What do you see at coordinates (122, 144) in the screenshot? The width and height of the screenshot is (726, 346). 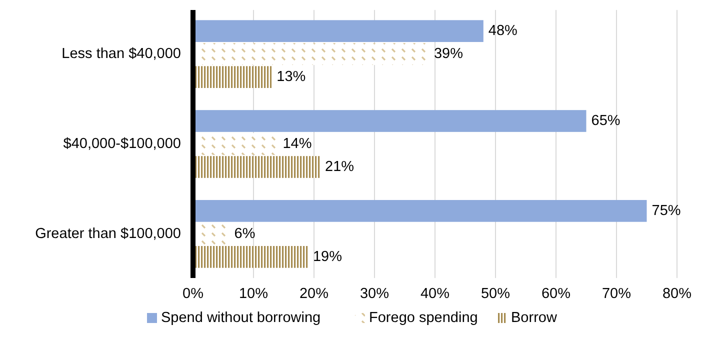 I see `y-tick-label: $40,000-$100,000` at bounding box center [122, 144].